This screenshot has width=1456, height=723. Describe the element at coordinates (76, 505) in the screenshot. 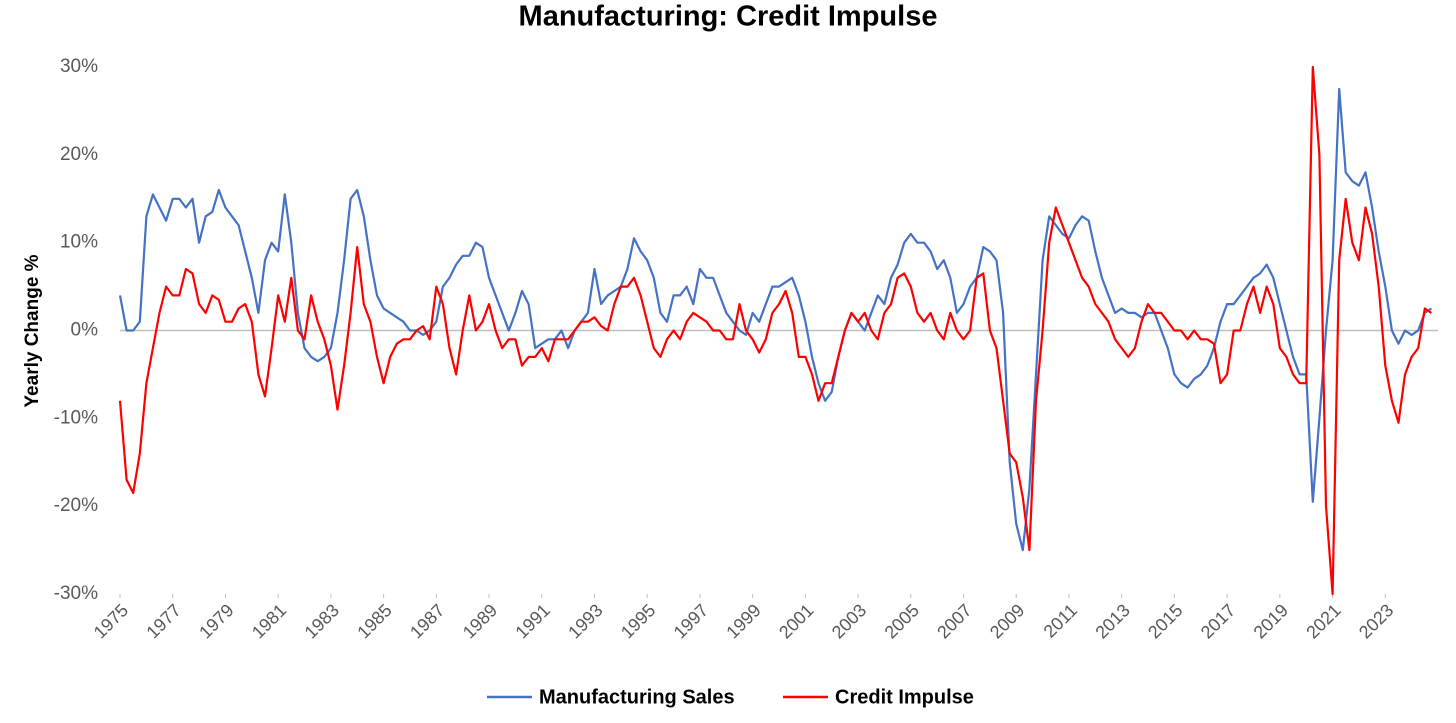

I see `y-tick-label: -20%` at that location.